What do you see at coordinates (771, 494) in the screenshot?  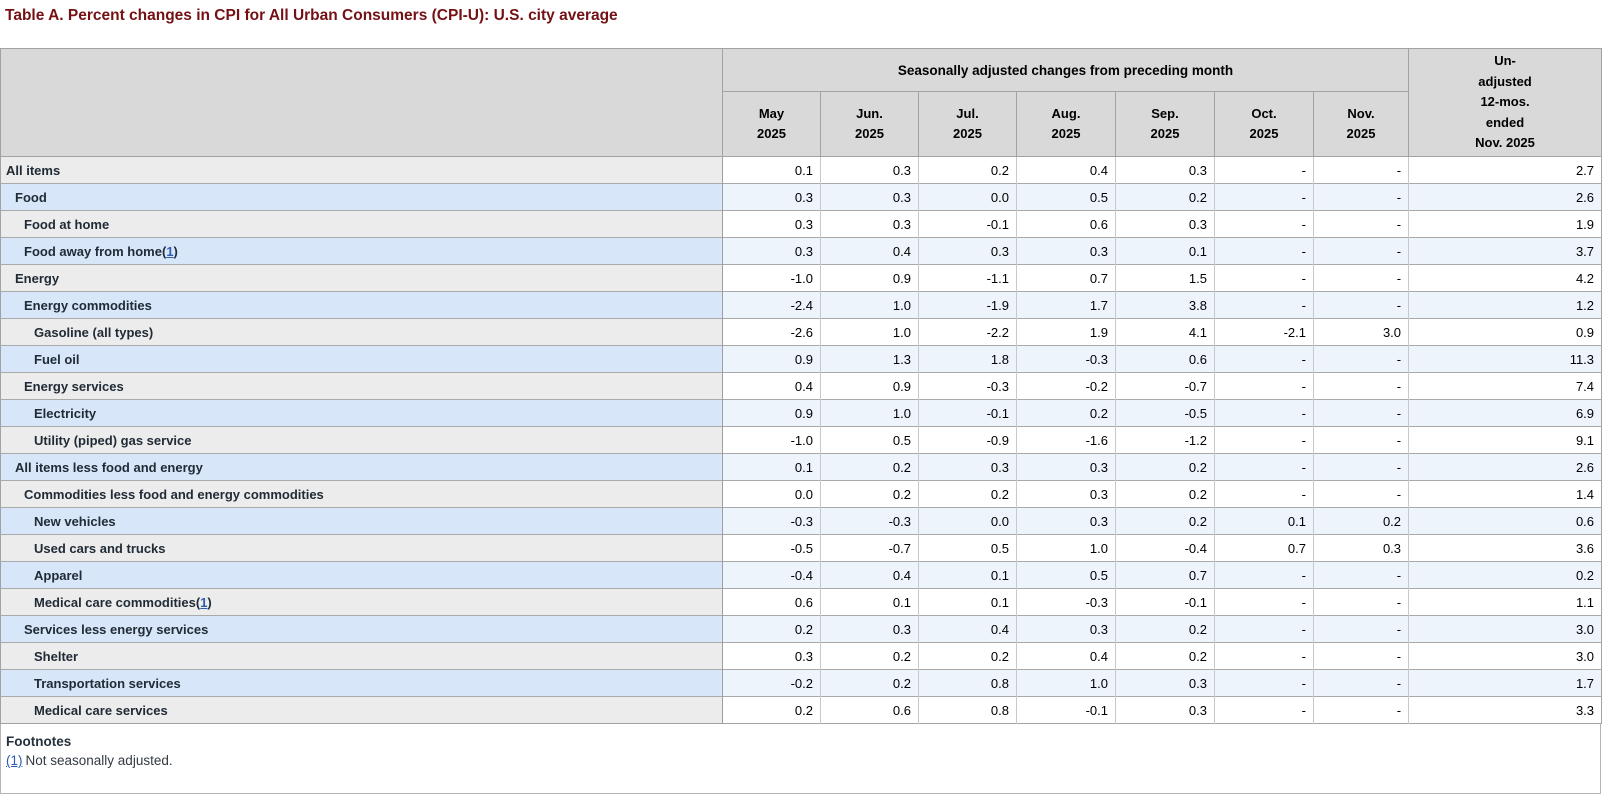 I see `data-cell: 0.0` at bounding box center [771, 494].